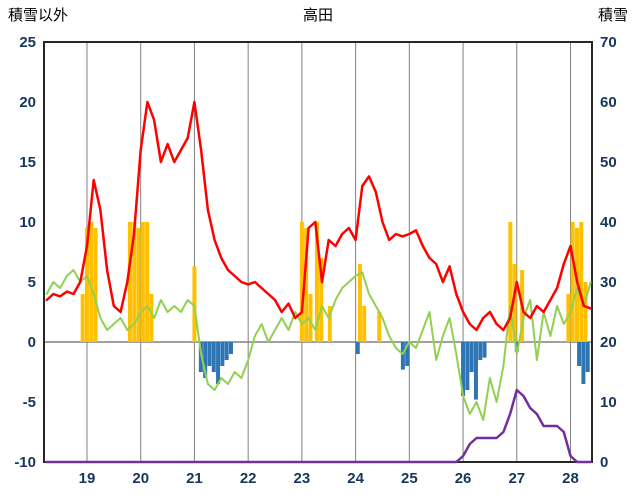 Image resolution: width=636 pixels, height=501 pixels. Describe the element at coordinates (516, 478) in the screenshot. I see `x-tick-label: 27` at that location.